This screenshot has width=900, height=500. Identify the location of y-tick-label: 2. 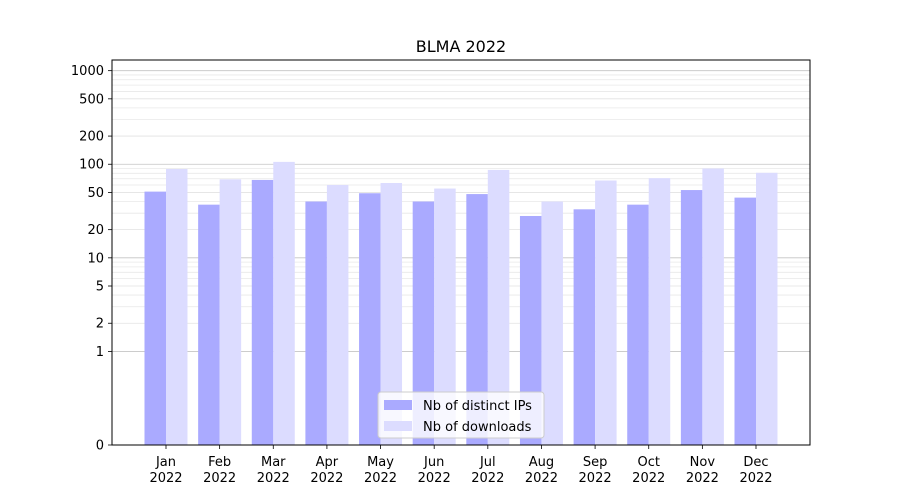
(100, 324).